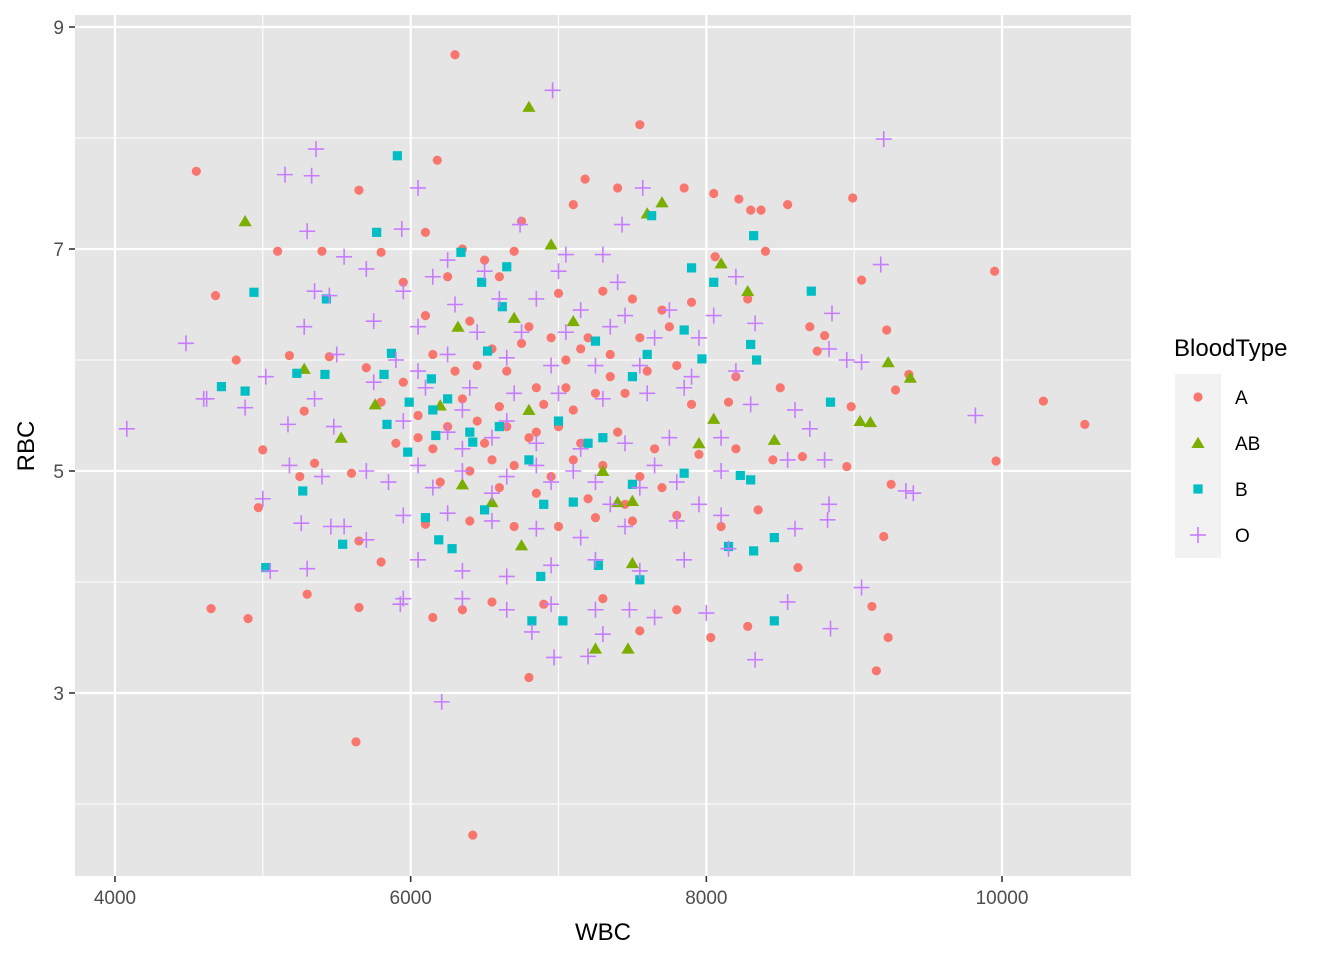 The image size is (1344, 965). What do you see at coordinates (603, 932) in the screenshot?
I see `x-axis-title: WBC` at bounding box center [603, 932].